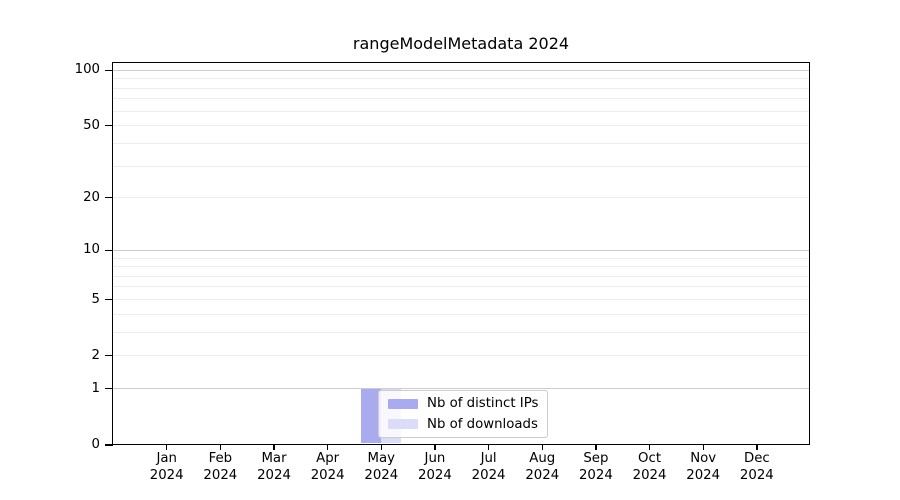  Describe the element at coordinates (403, 403) in the screenshot. I see `legend-swatch-distinct-ips` at that location.